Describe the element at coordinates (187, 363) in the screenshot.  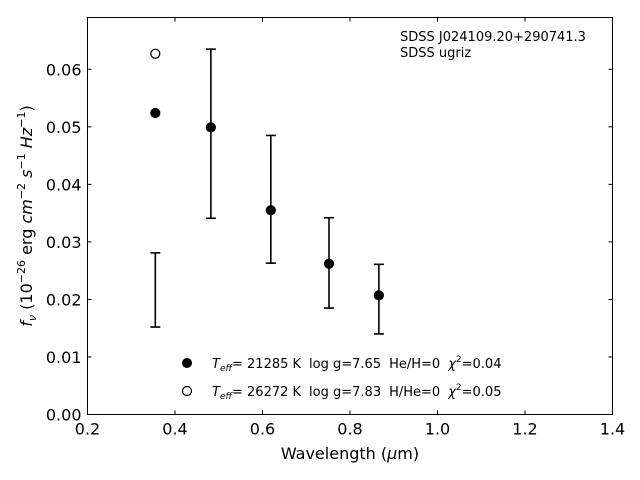
I see `legend-marker-filled` at that location.